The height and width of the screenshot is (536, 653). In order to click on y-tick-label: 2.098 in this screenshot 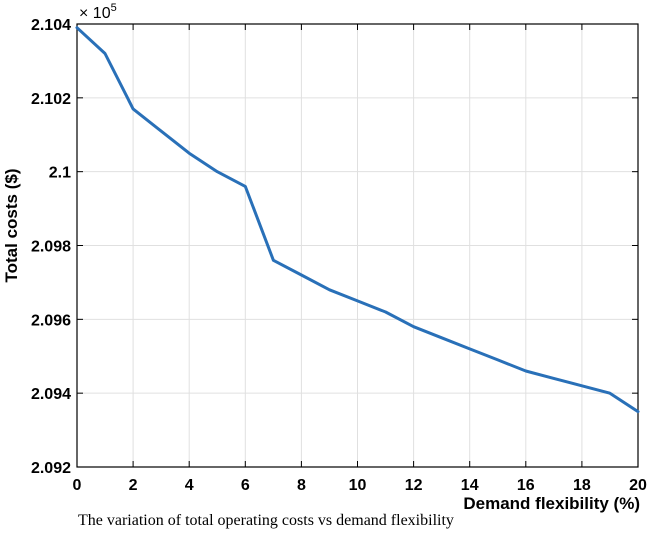, I will do `click(51, 247)`.